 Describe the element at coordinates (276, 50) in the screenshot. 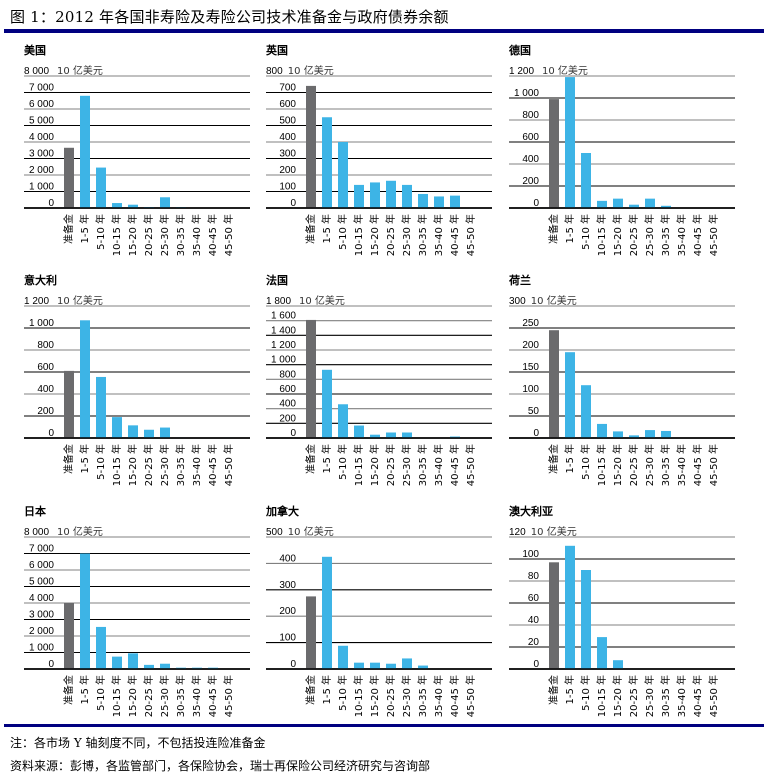

I see `chart-title: 英国` at that location.